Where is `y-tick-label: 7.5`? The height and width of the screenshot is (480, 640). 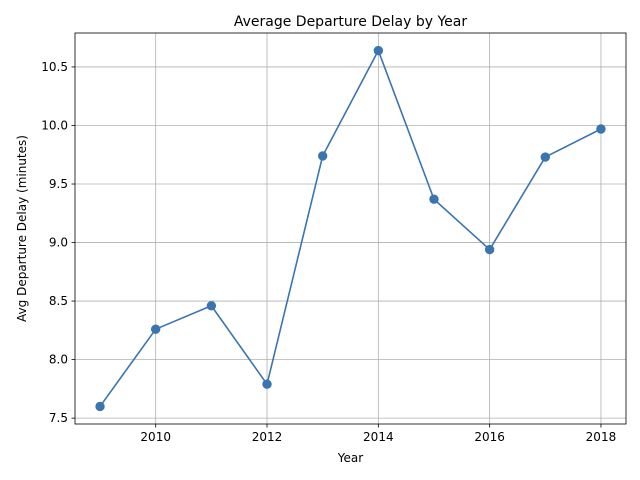
y-tick-label: 7.5 is located at coordinates (58, 418).